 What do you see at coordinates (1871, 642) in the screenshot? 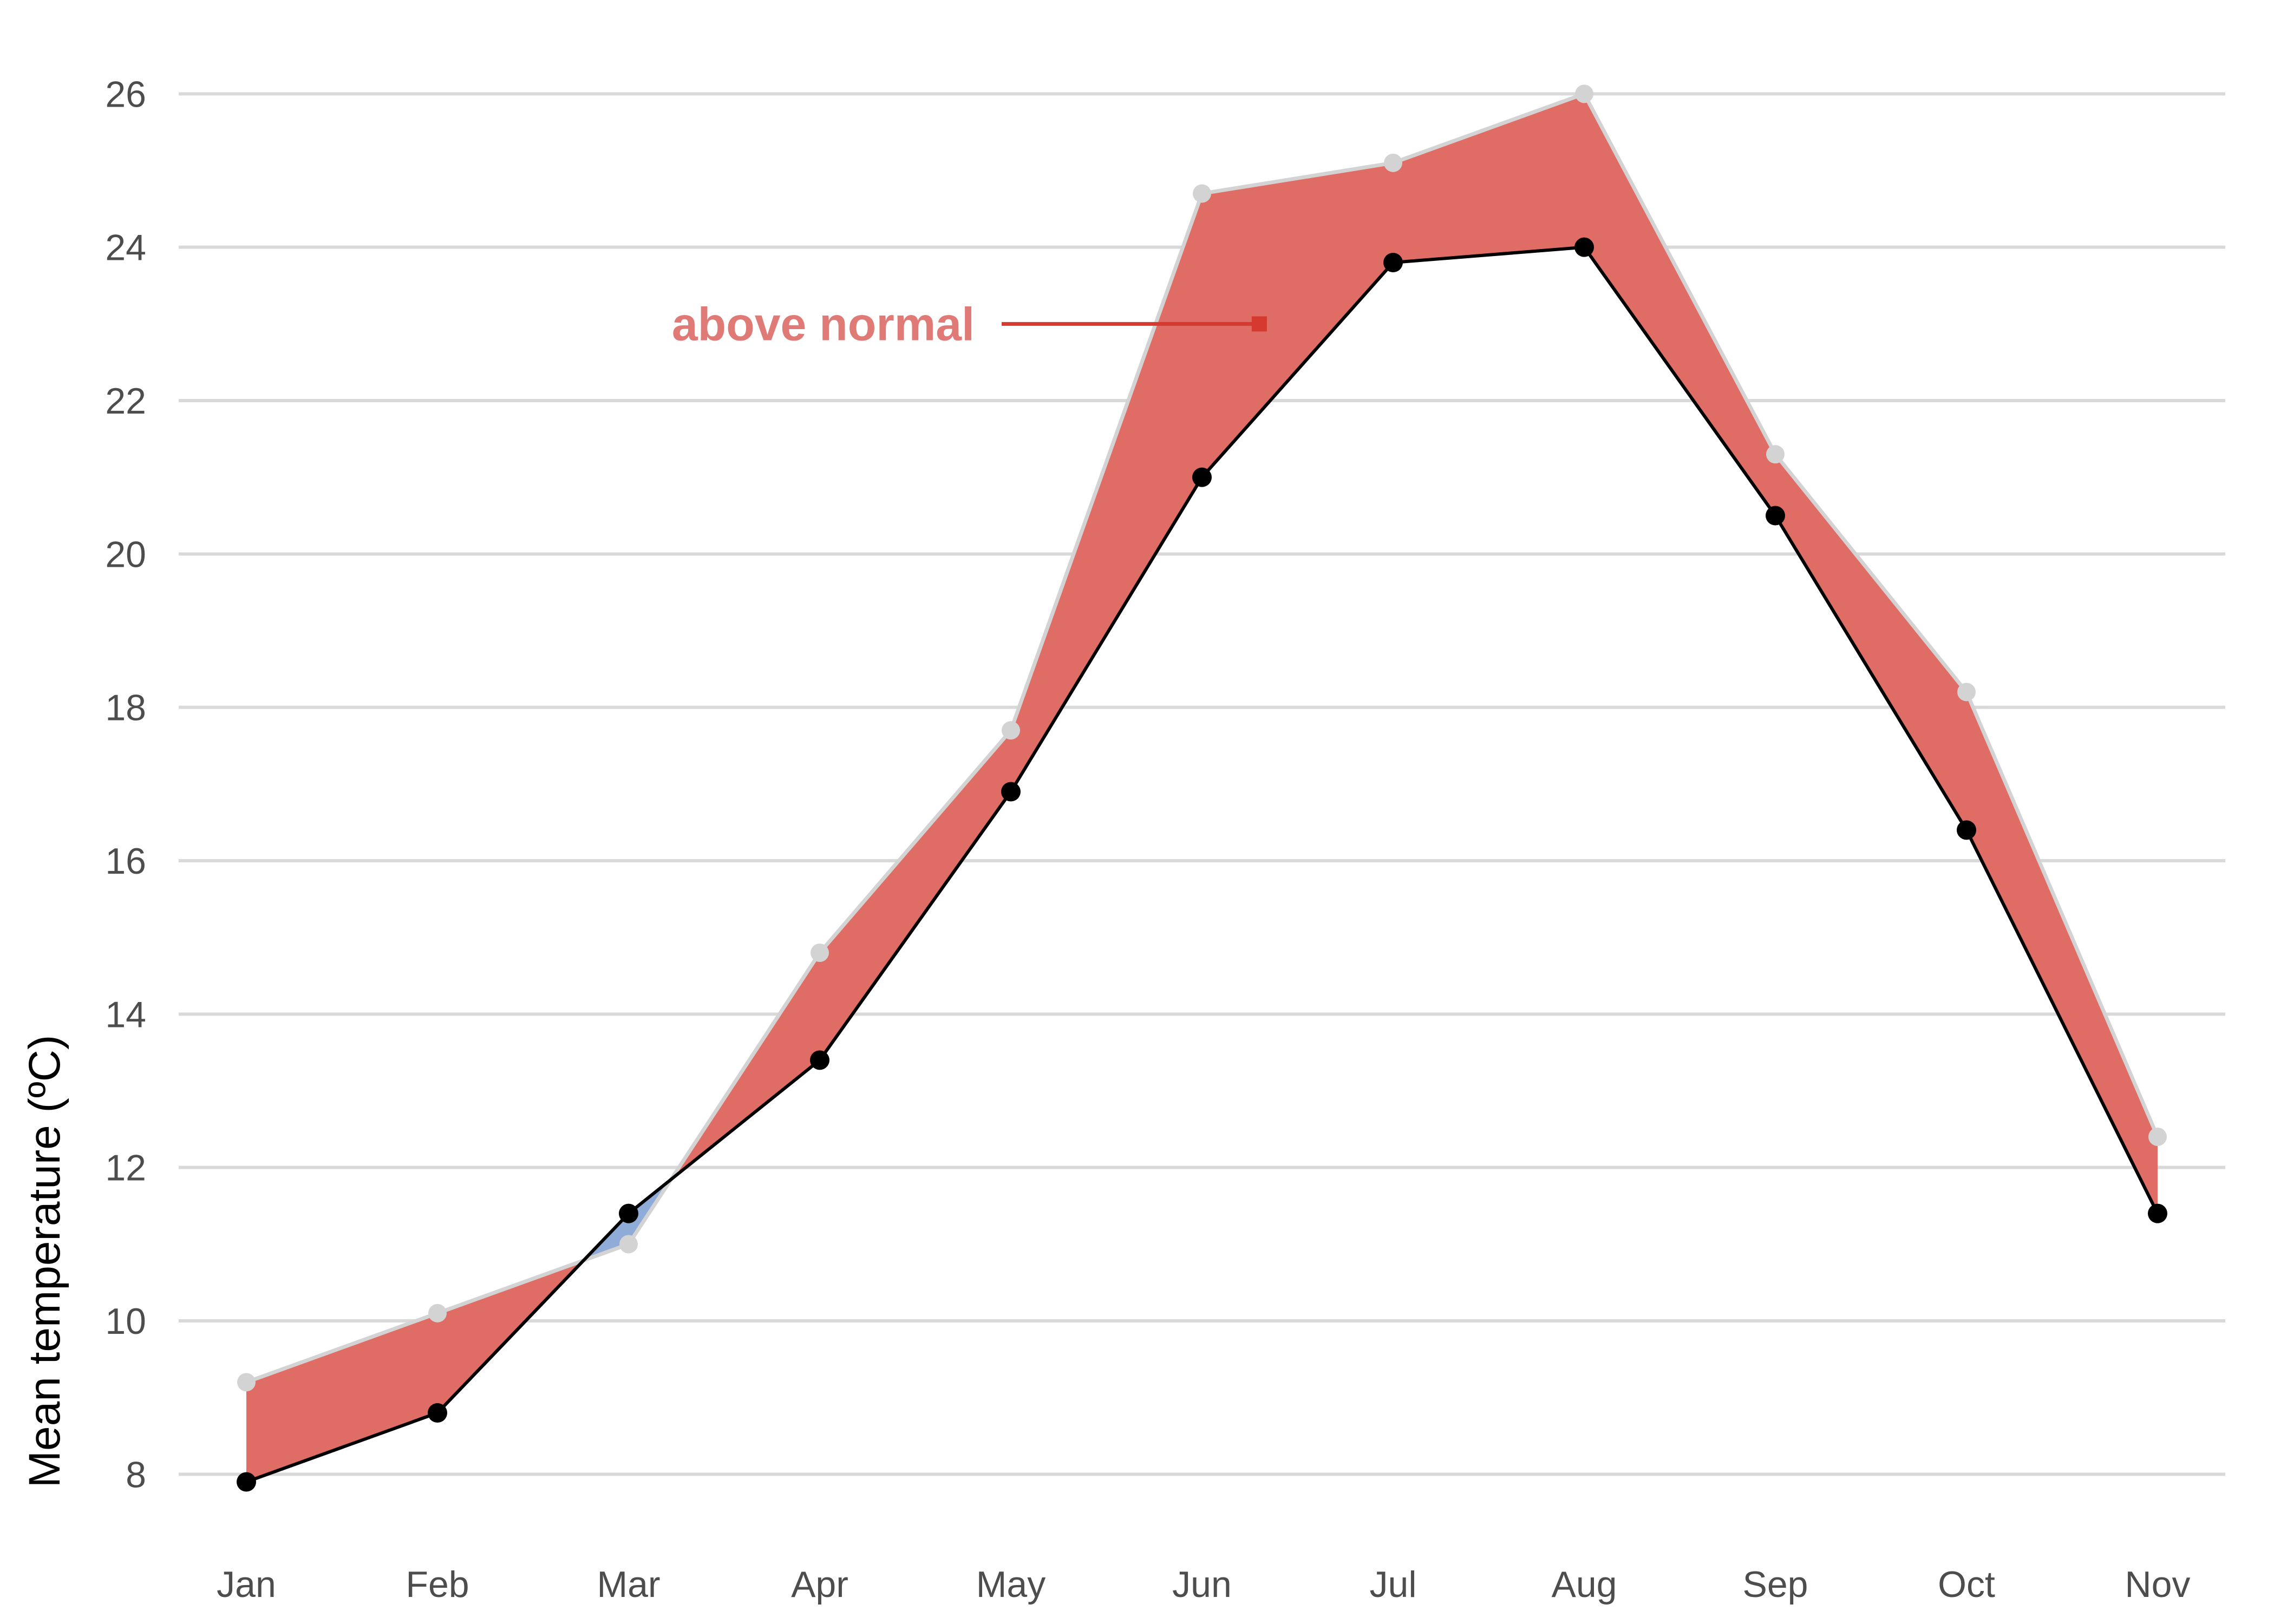
I see `fill-segment-sep` at bounding box center [1871, 642].